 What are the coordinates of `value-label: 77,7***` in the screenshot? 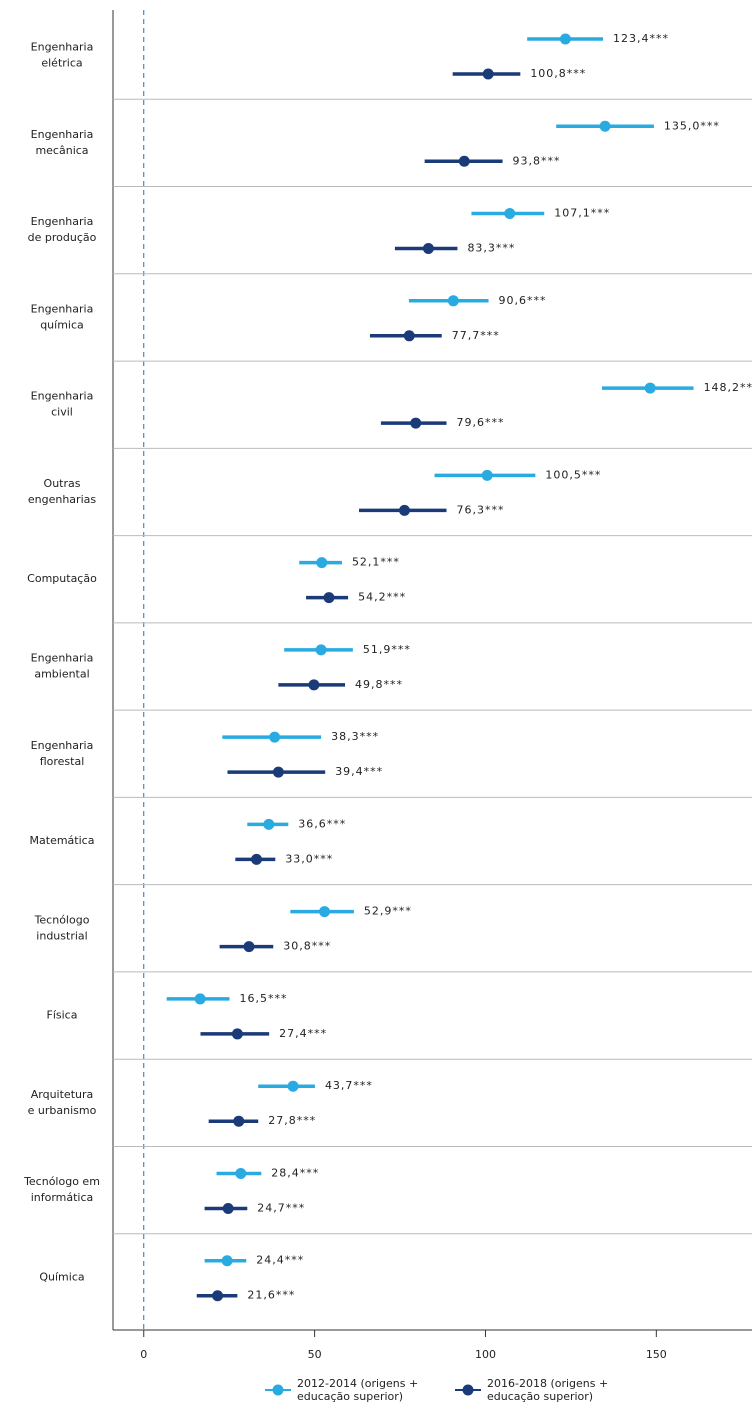 It's located at (476, 335).